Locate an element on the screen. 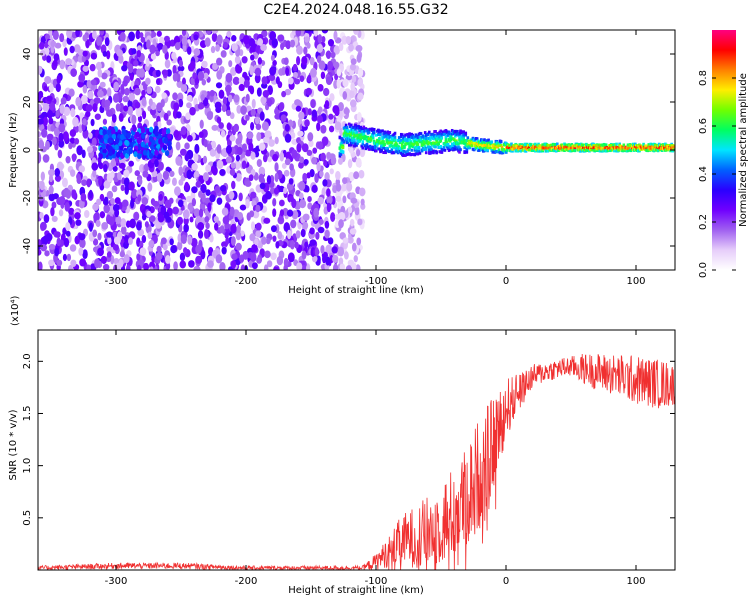 This screenshot has height=600, width=750. y-tick-label: 2.0 is located at coordinates (27, 361).